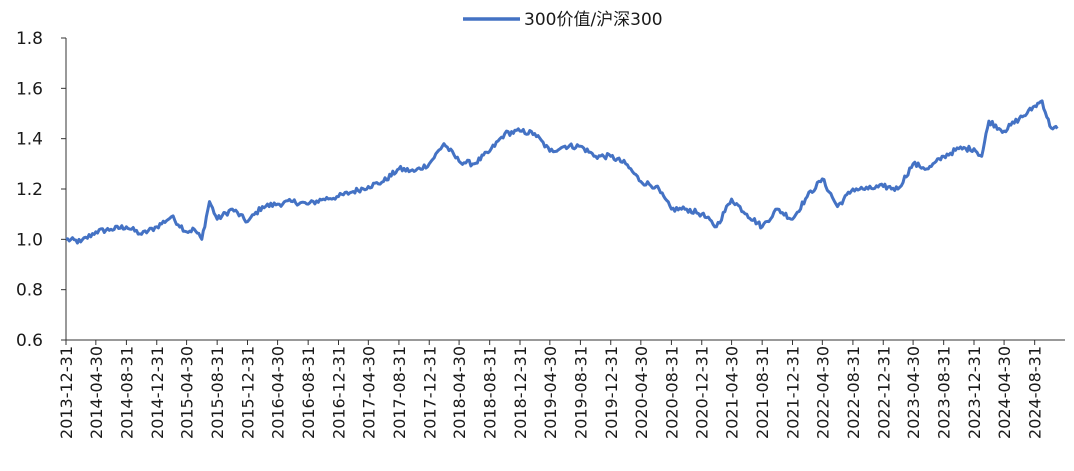 The width and height of the screenshot is (1074, 471). What do you see at coordinates (29, 89) in the screenshot?
I see `y-tick-label: 1.6` at bounding box center [29, 89].